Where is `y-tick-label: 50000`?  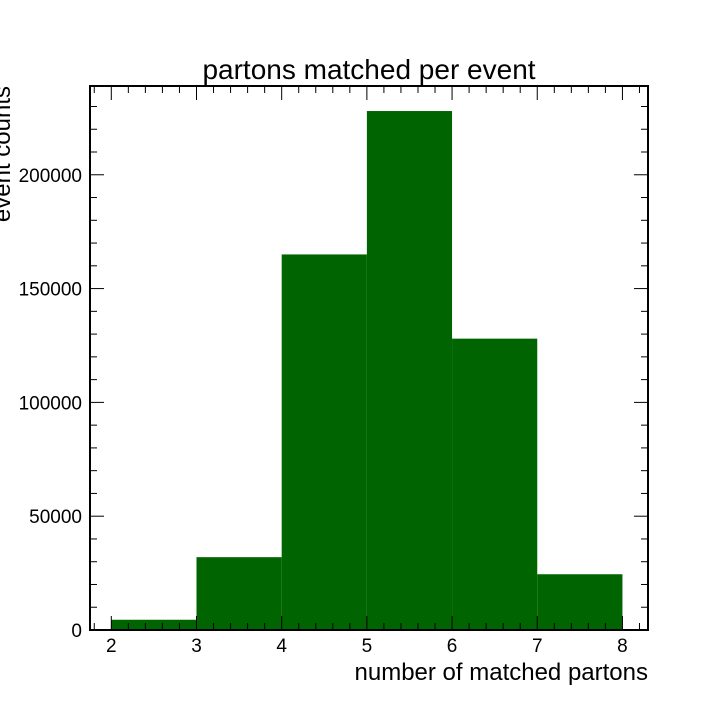 y-tick-label: 50000 is located at coordinates (55, 517).